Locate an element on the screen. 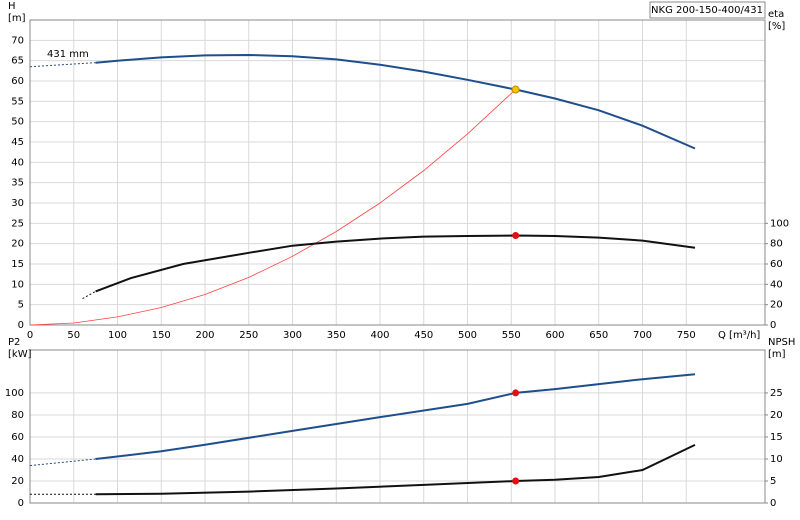  x-tick-label: 50 is located at coordinates (73, 335).